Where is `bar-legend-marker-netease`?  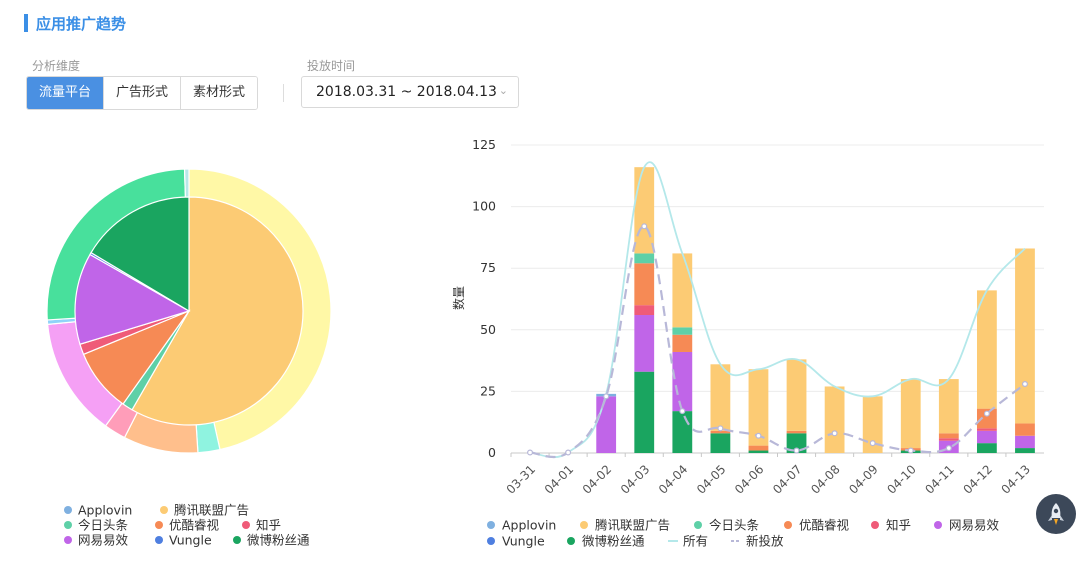
bar-legend-marker-netease is located at coordinates (938, 525).